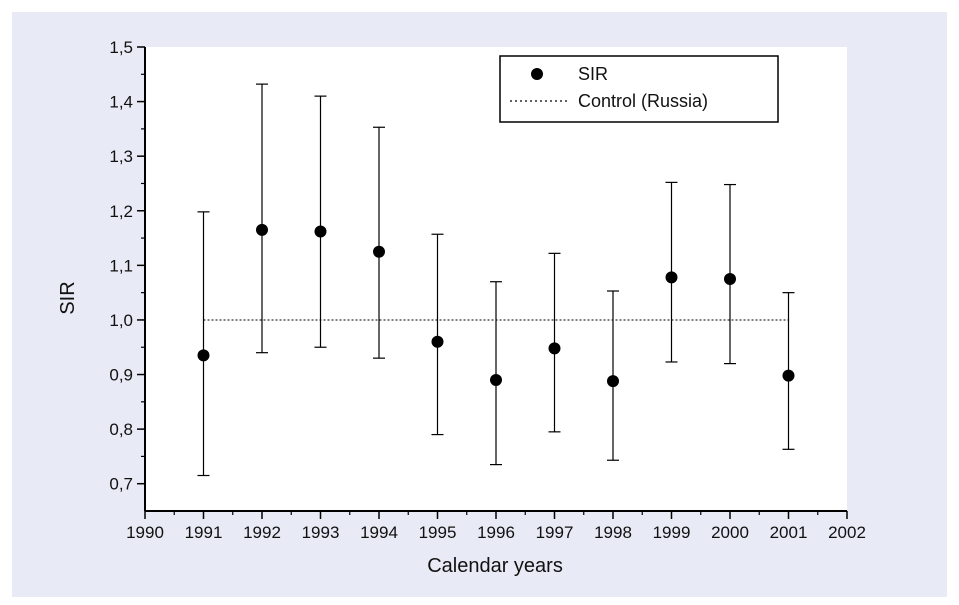  Describe the element at coordinates (496, 532) in the screenshot. I see `x-tick-label: 1996` at that location.